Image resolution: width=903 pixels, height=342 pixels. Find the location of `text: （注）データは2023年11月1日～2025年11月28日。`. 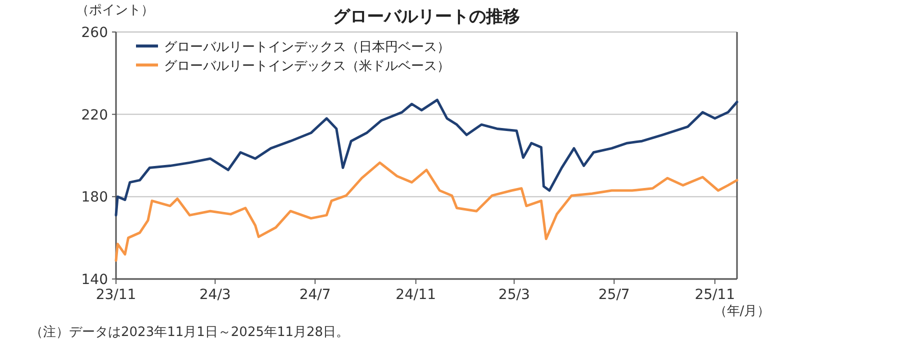

text: （注）データは2023年11月1日～2025年11月28日。 is located at coordinates (190, 332).